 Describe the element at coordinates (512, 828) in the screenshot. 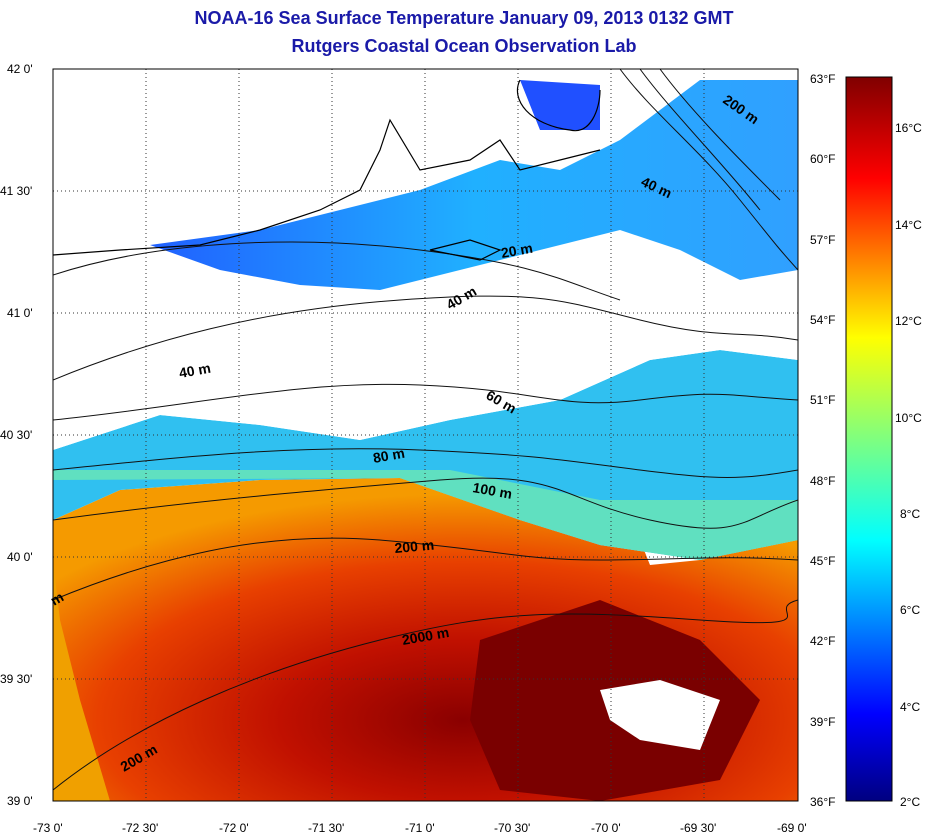

I see `lon-label-70-30: -70 30'` at that location.